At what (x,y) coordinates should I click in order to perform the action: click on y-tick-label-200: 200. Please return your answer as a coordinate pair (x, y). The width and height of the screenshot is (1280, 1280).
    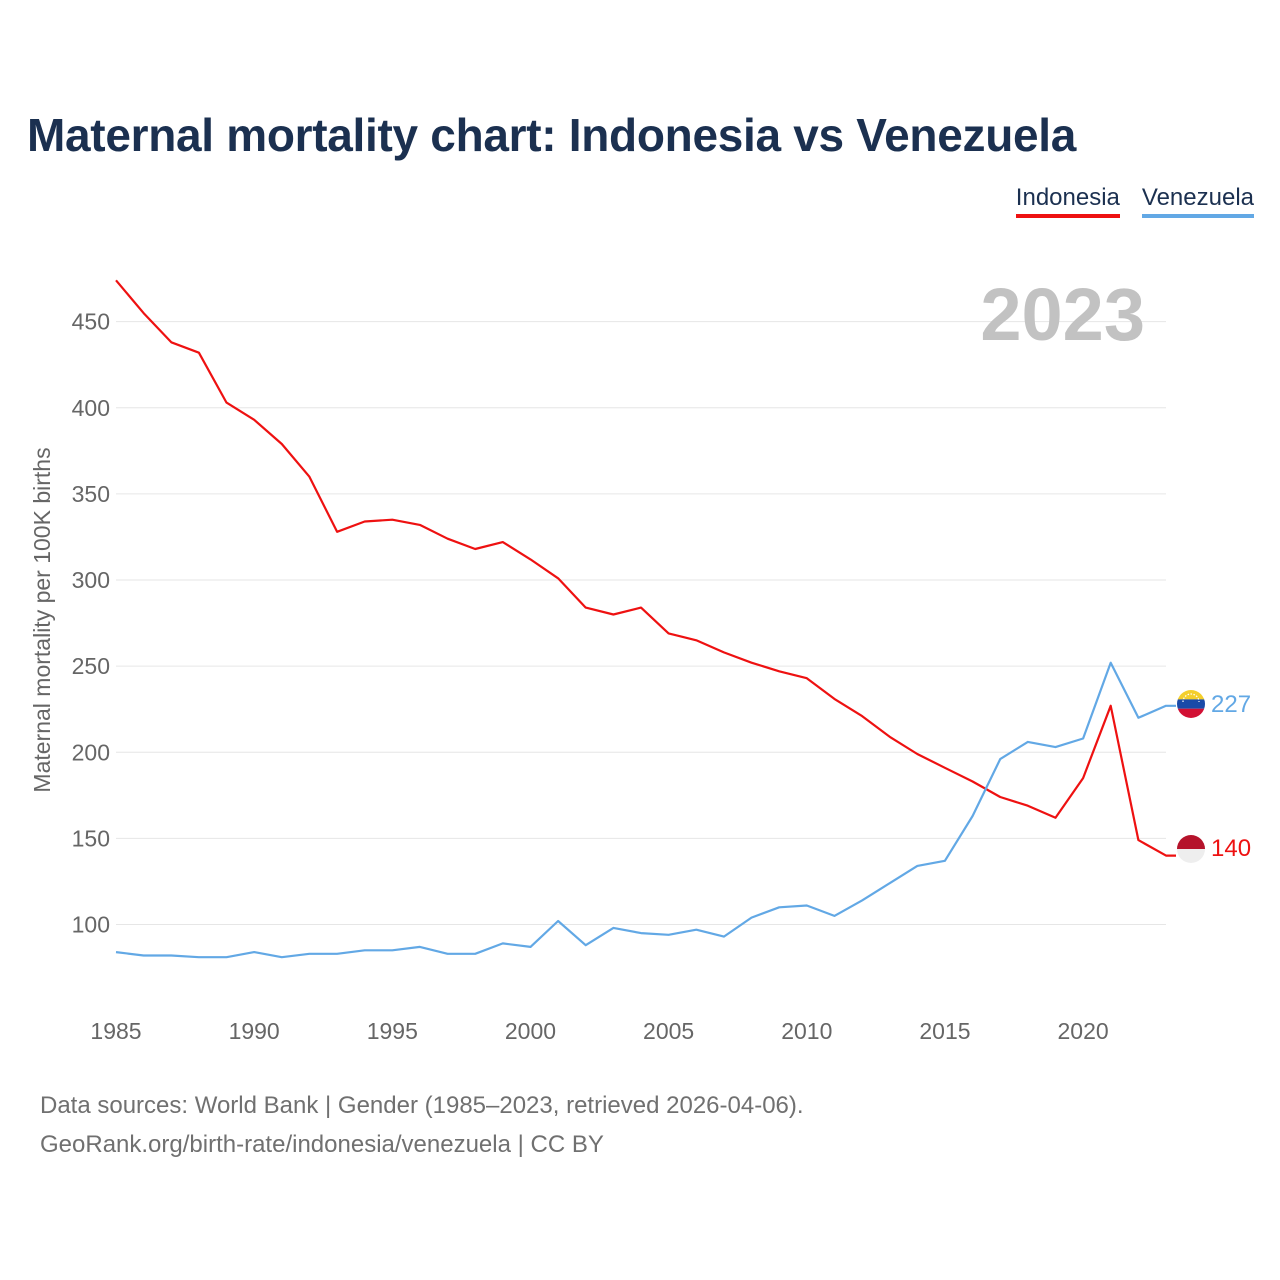
    Looking at the image, I should click on (91, 752).